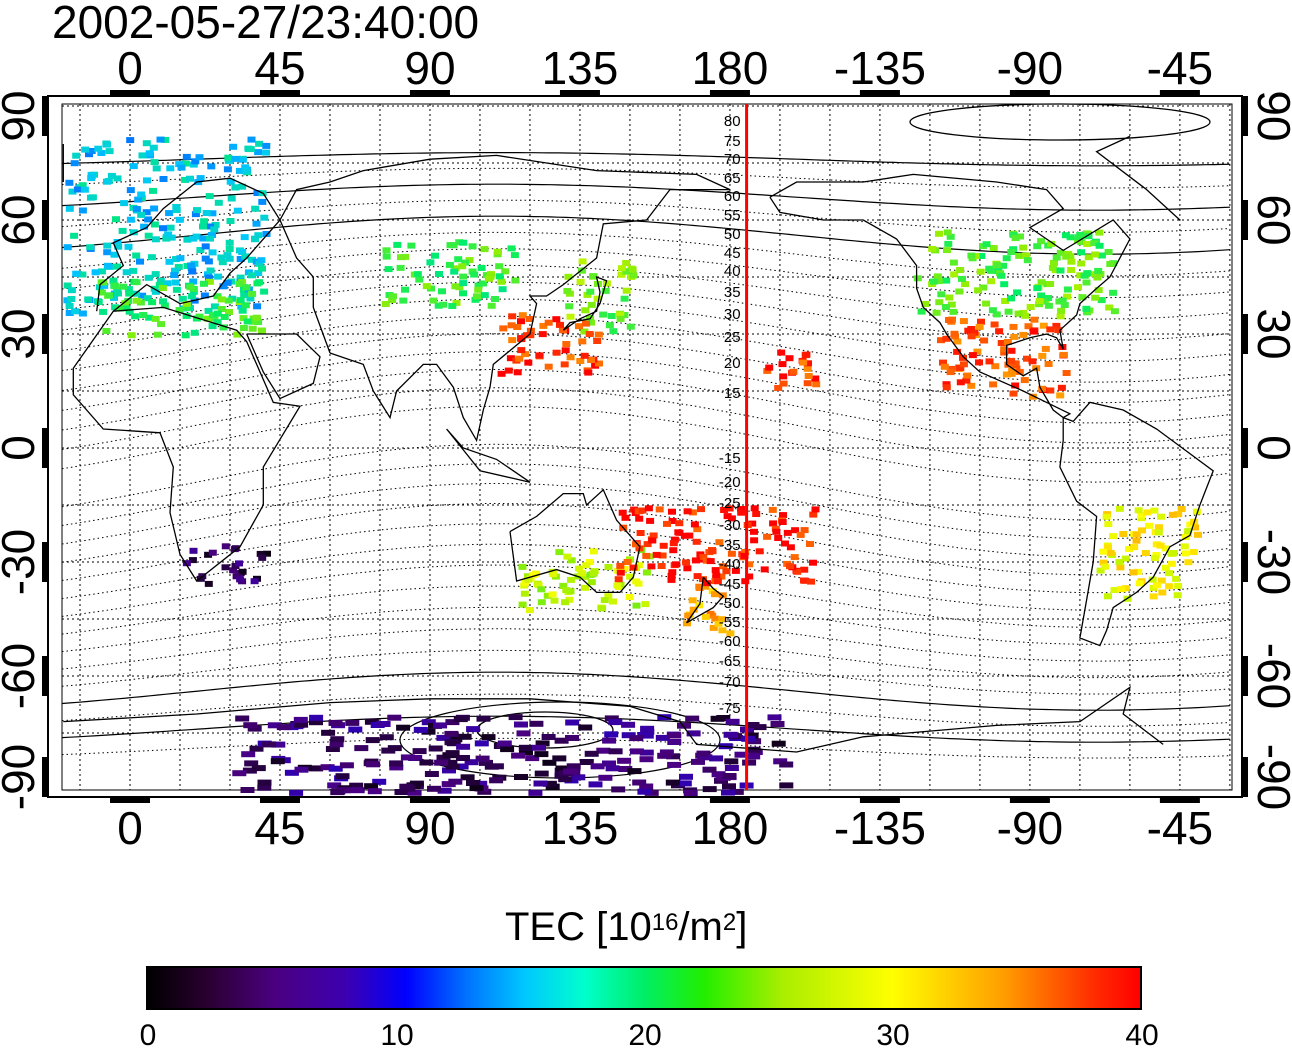 This screenshot has width=1292, height=1057. What do you see at coordinates (732, 196) in the screenshot?
I see `contour-label: 60` at bounding box center [732, 196].